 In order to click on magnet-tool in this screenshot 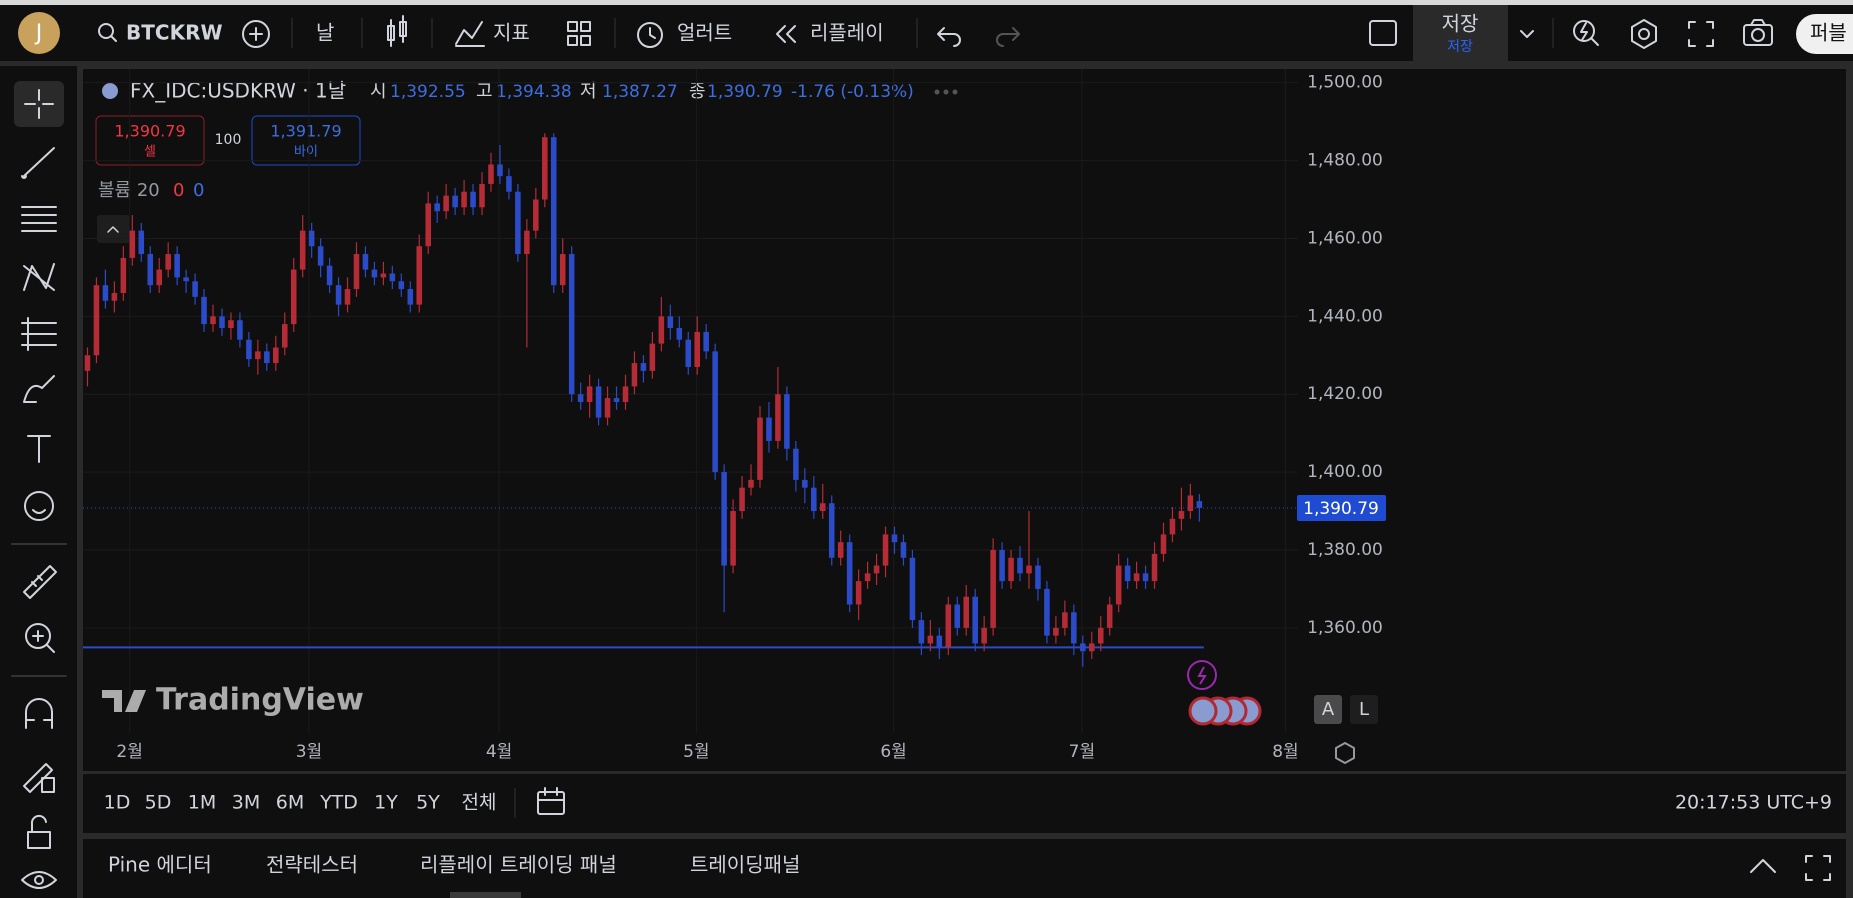, I will do `click(39, 713)`.